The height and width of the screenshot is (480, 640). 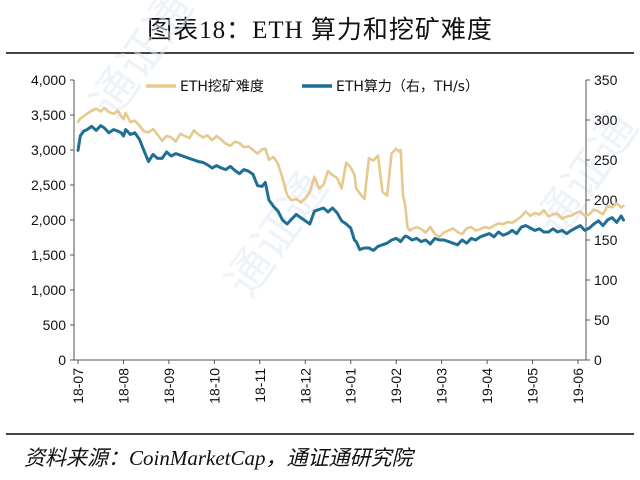 I want to click on right-tick-label: 300, so click(x=606, y=120).